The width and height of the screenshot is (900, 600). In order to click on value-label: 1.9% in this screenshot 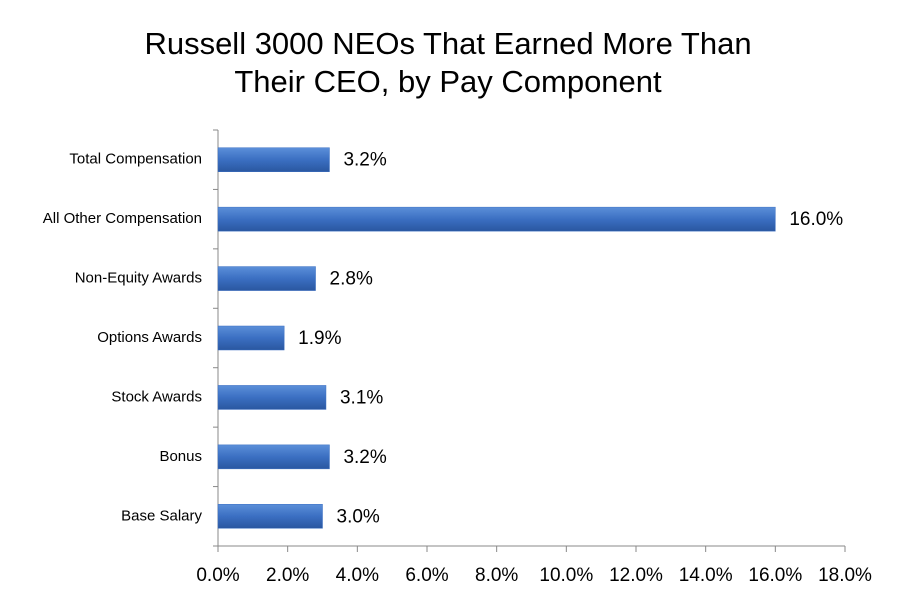, I will do `click(319, 338)`.